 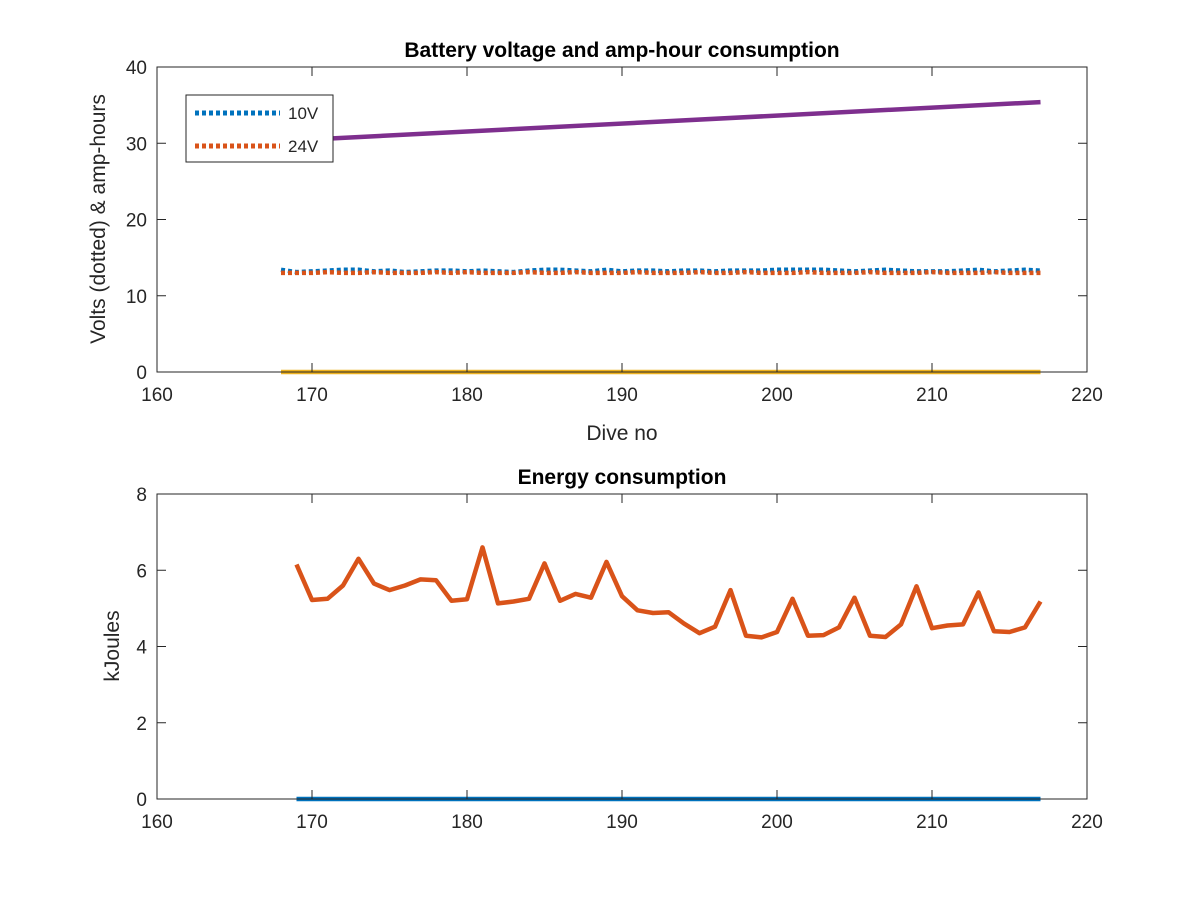 What do you see at coordinates (661, 272) in the screenshot?
I see `series-line-24v` at bounding box center [661, 272].